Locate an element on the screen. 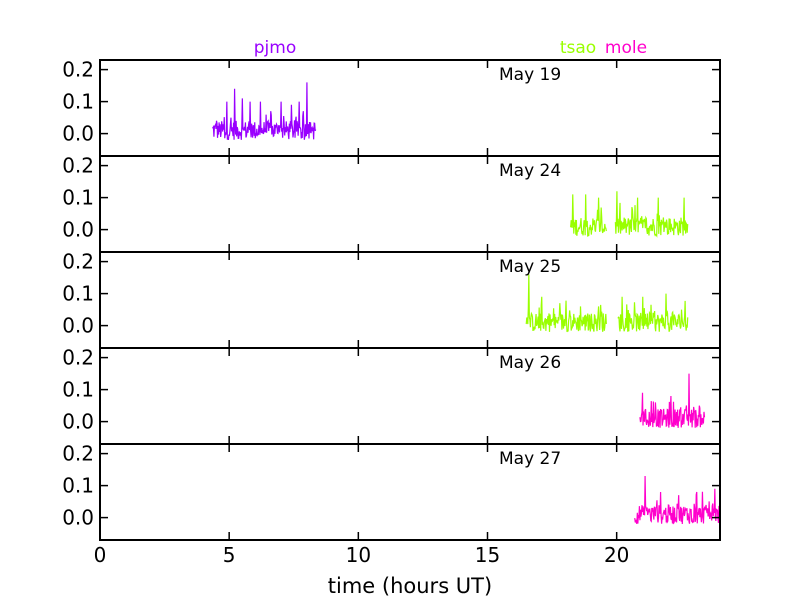  panel-4: 0.0 0.1 0.2 May 26 is located at coordinates (391, 395).